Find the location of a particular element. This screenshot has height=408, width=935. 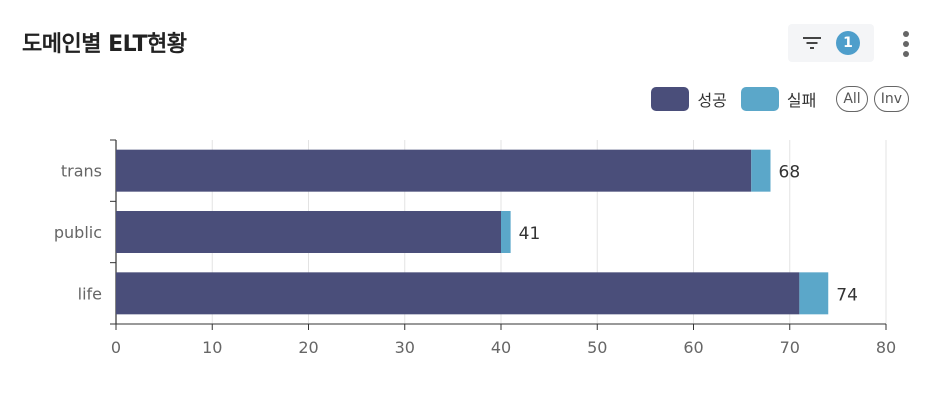

x-tick-label: 20 is located at coordinates (308, 347).